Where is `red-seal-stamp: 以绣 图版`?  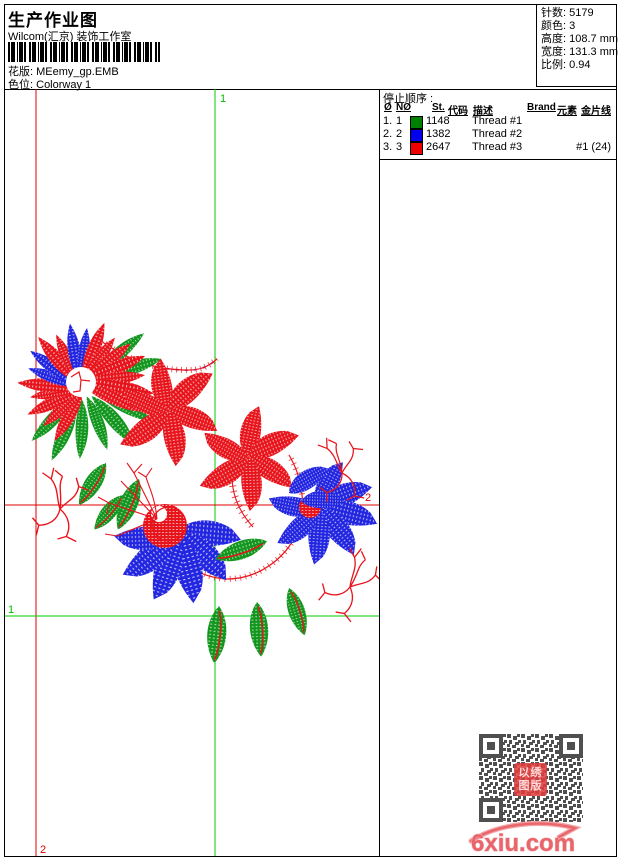 red-seal-stamp: 以绣 图版 is located at coordinates (530, 779).